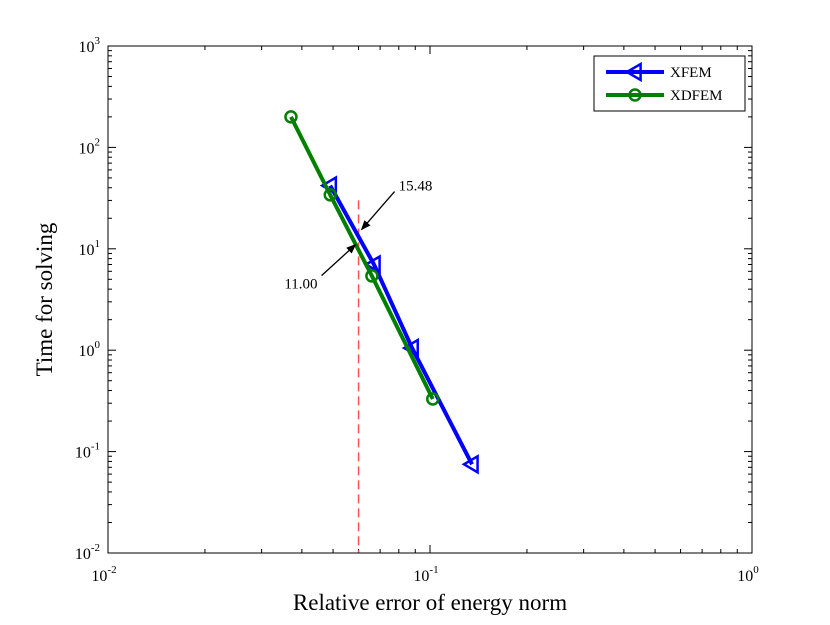 This screenshot has width=830, height=625. I want to click on x-tick-label: 10⁻¹, so click(425, 574).